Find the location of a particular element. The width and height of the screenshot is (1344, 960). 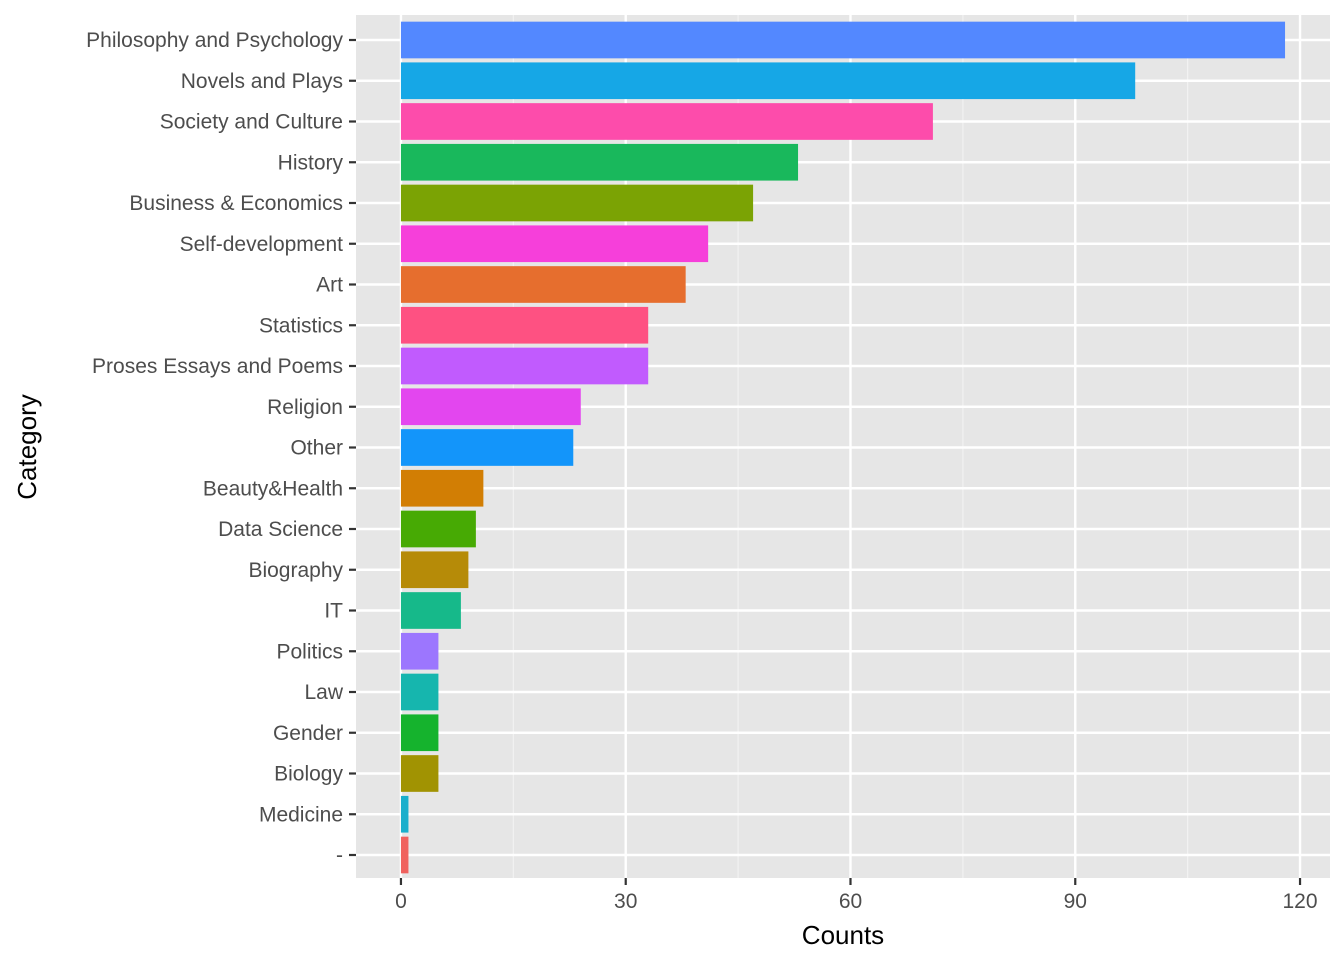

x-tick-label: 120 is located at coordinates (1300, 901).